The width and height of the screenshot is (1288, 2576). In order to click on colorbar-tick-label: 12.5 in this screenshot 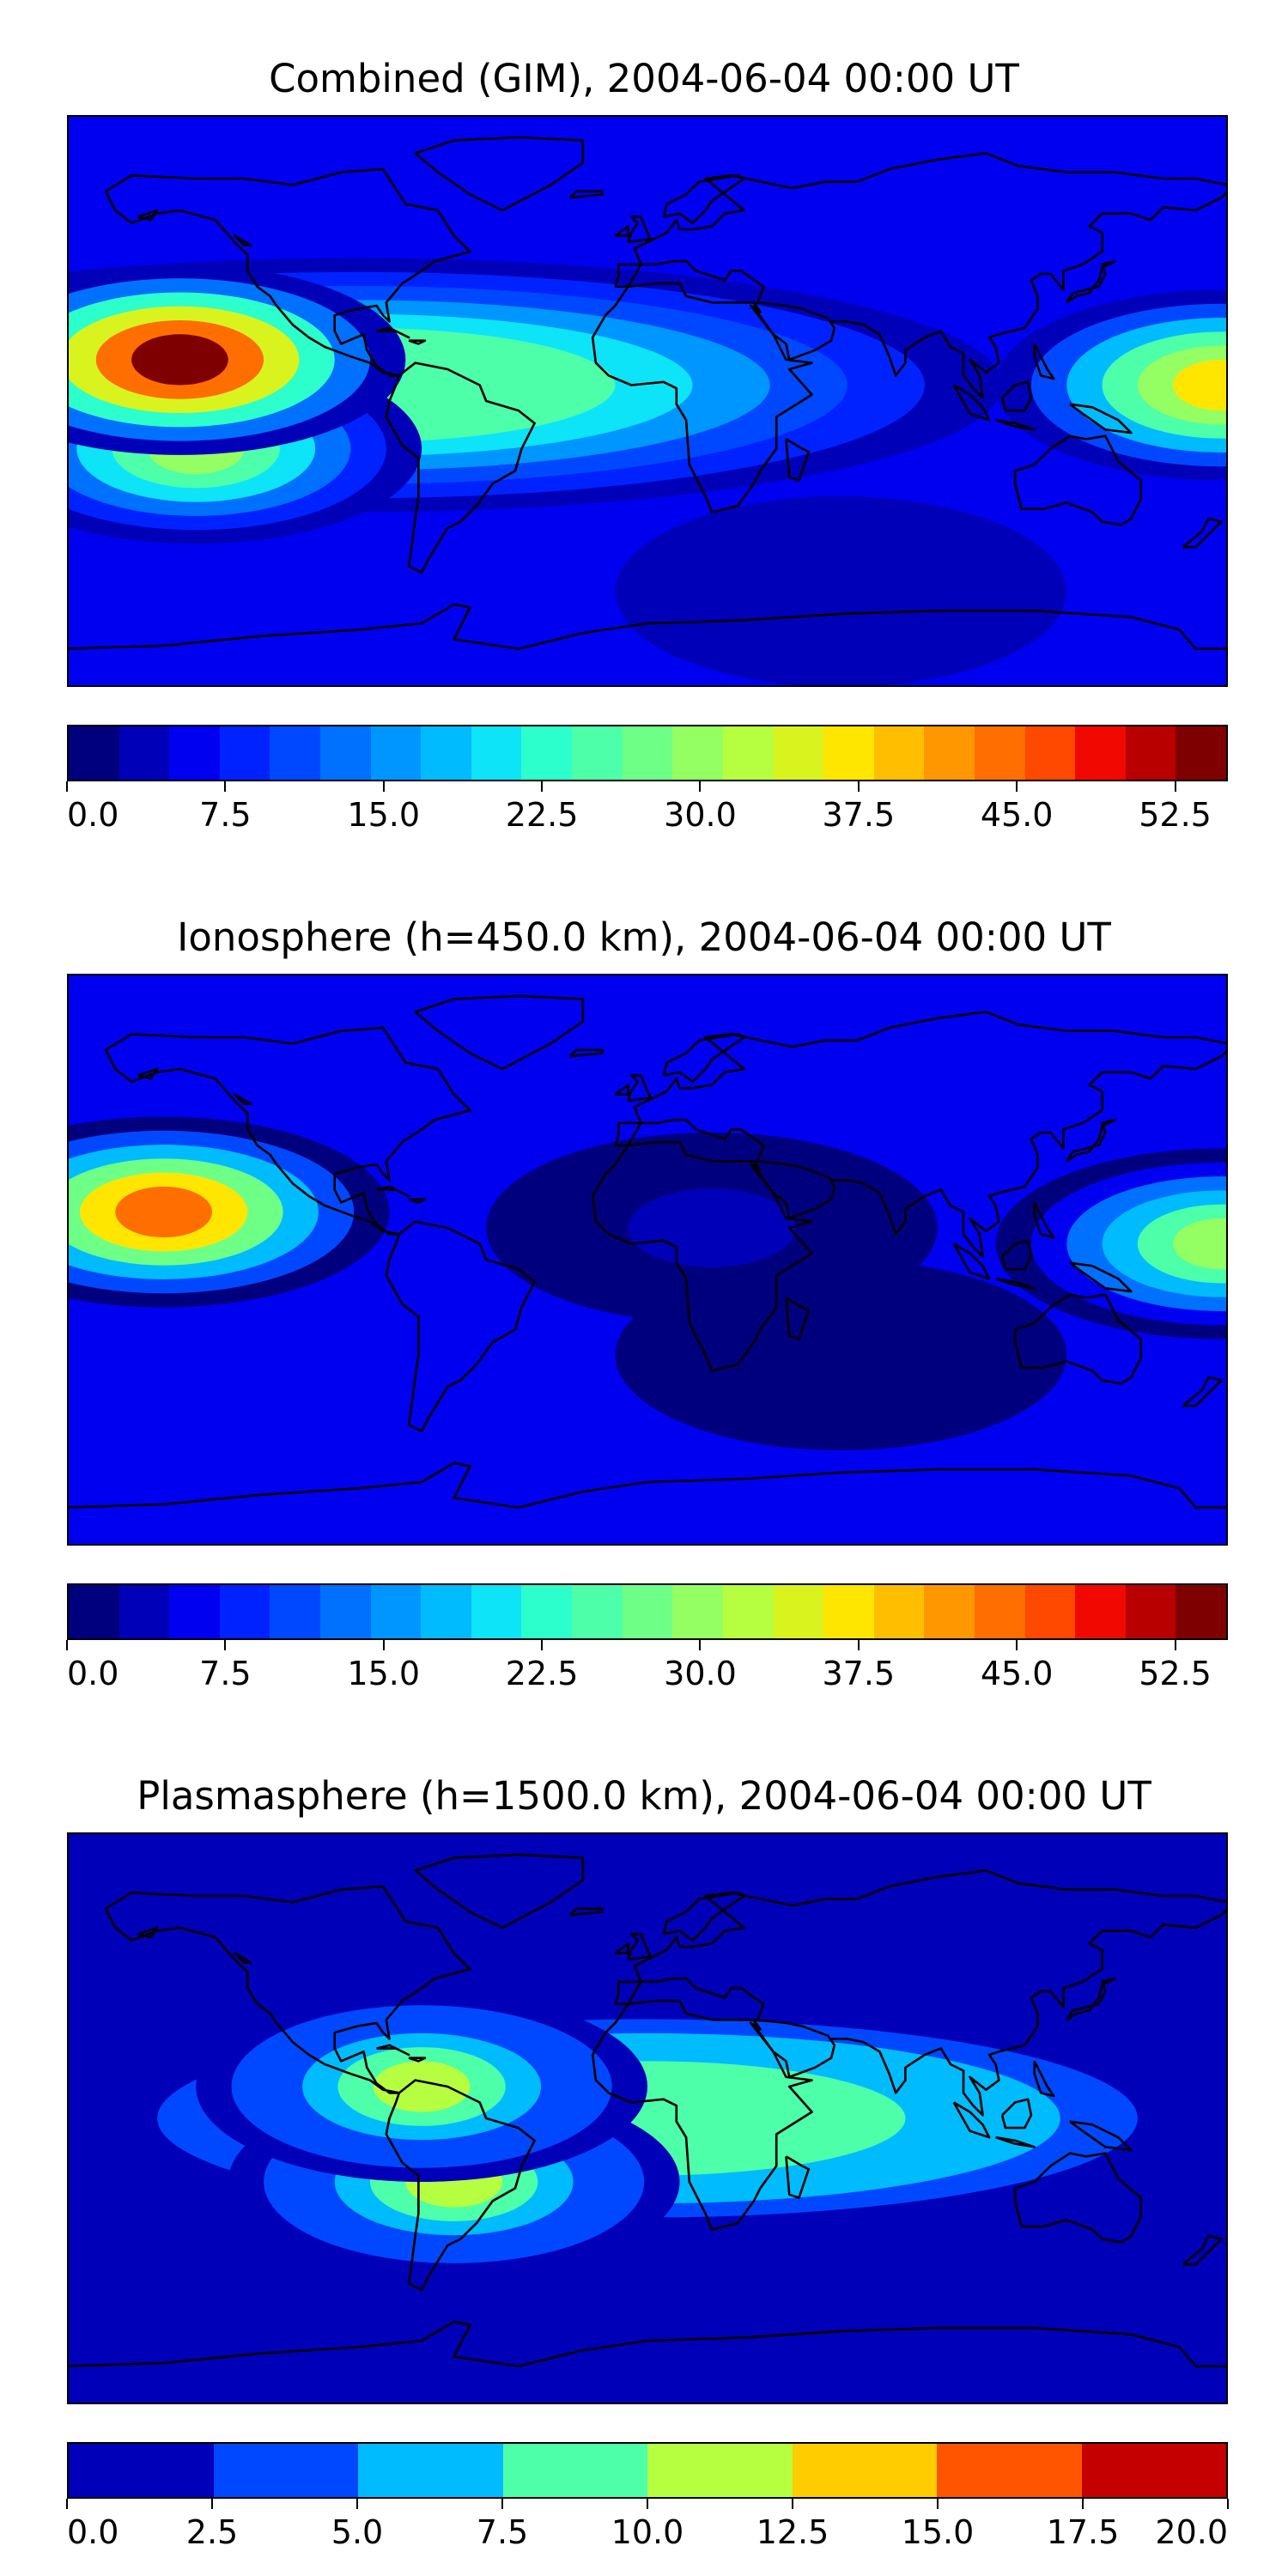, I will do `click(792, 2532)`.